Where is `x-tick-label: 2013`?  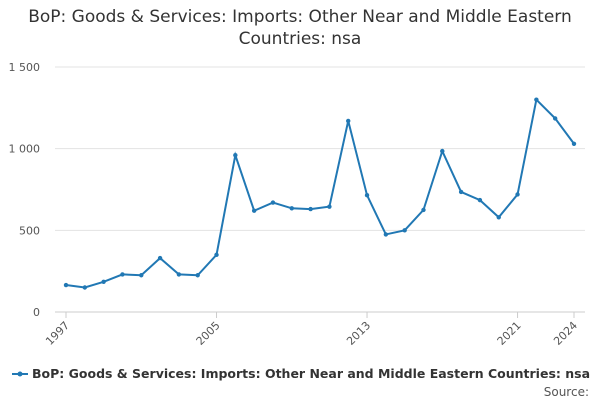 x-tick-label: 2013 is located at coordinates (358, 333).